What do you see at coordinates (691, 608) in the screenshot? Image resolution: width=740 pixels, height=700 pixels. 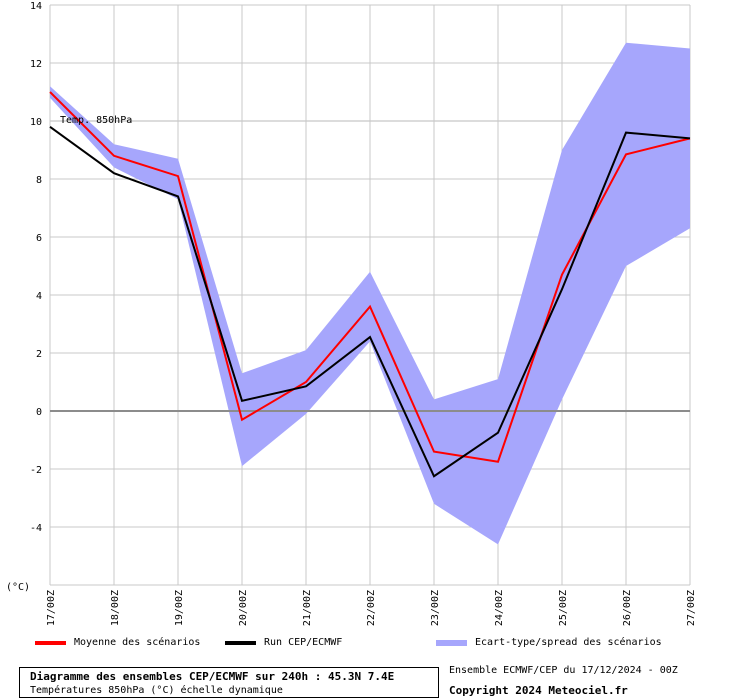 I see `x-tick-label: 27/00Z` at bounding box center [691, 608].